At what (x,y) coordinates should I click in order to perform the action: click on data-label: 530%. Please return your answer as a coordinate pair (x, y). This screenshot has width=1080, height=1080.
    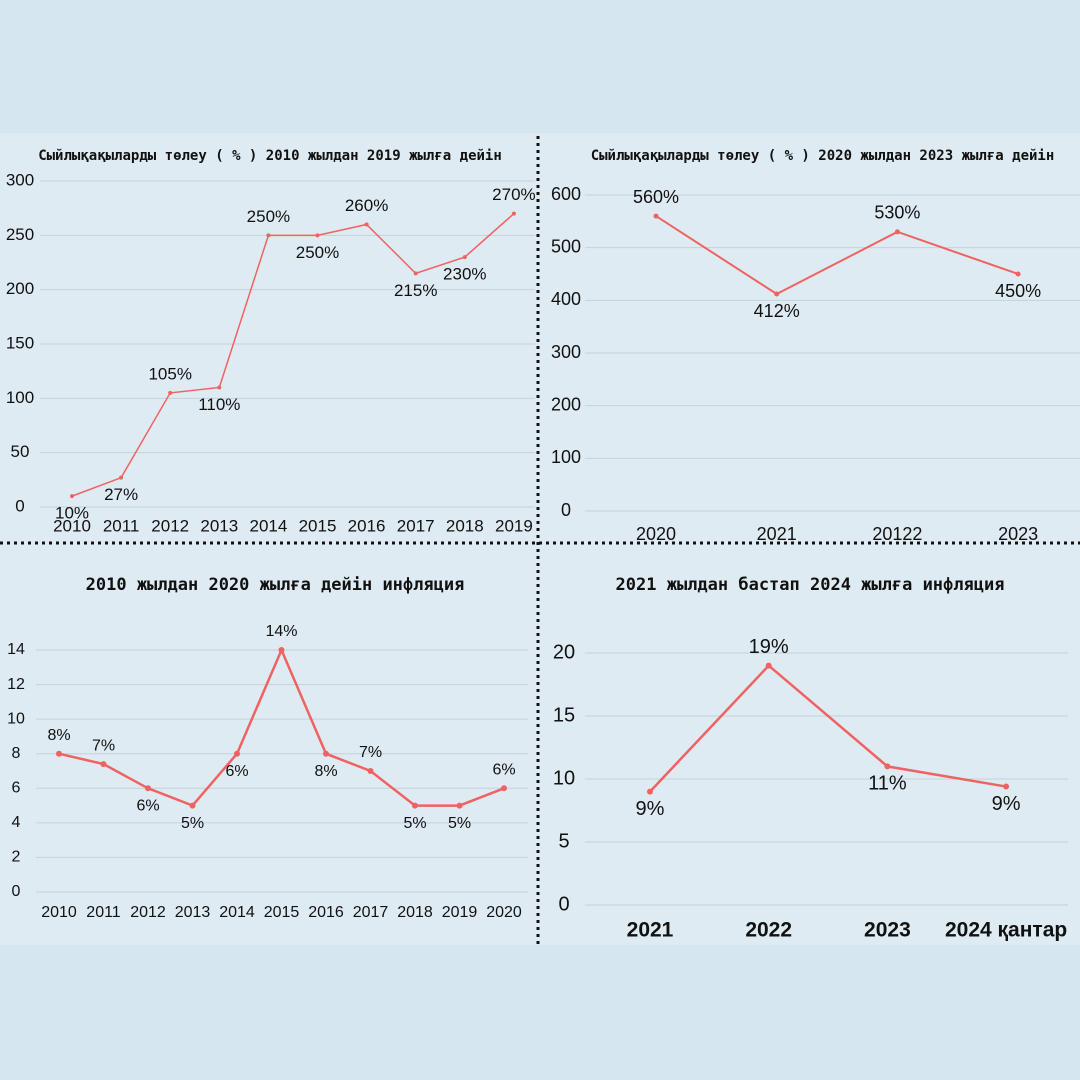
    Looking at the image, I should click on (897, 213).